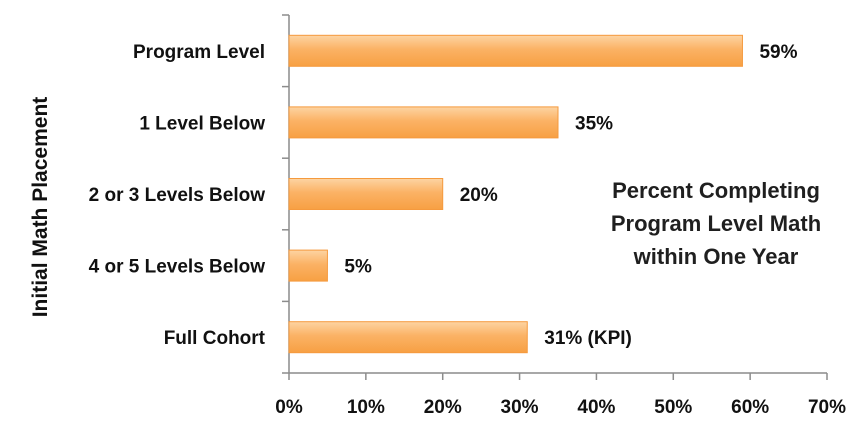 The width and height of the screenshot is (850, 421). I want to click on data-label: 20%, so click(479, 195).